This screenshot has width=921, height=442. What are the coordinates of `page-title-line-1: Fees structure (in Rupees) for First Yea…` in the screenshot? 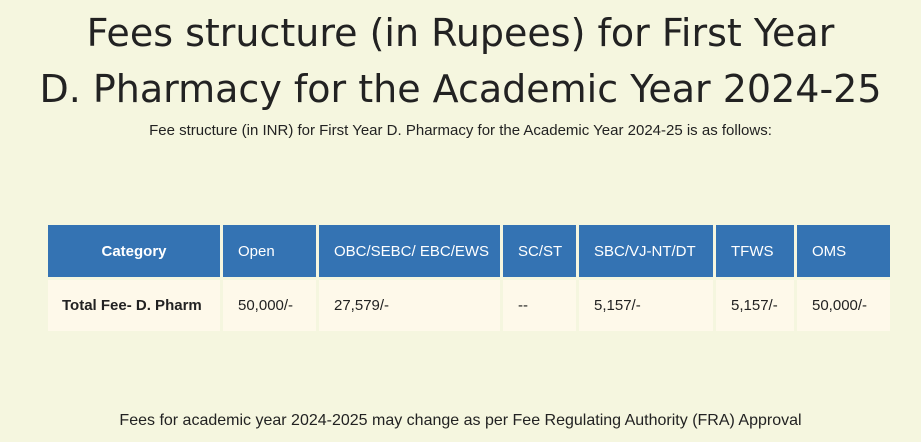 It's located at (460, 33).